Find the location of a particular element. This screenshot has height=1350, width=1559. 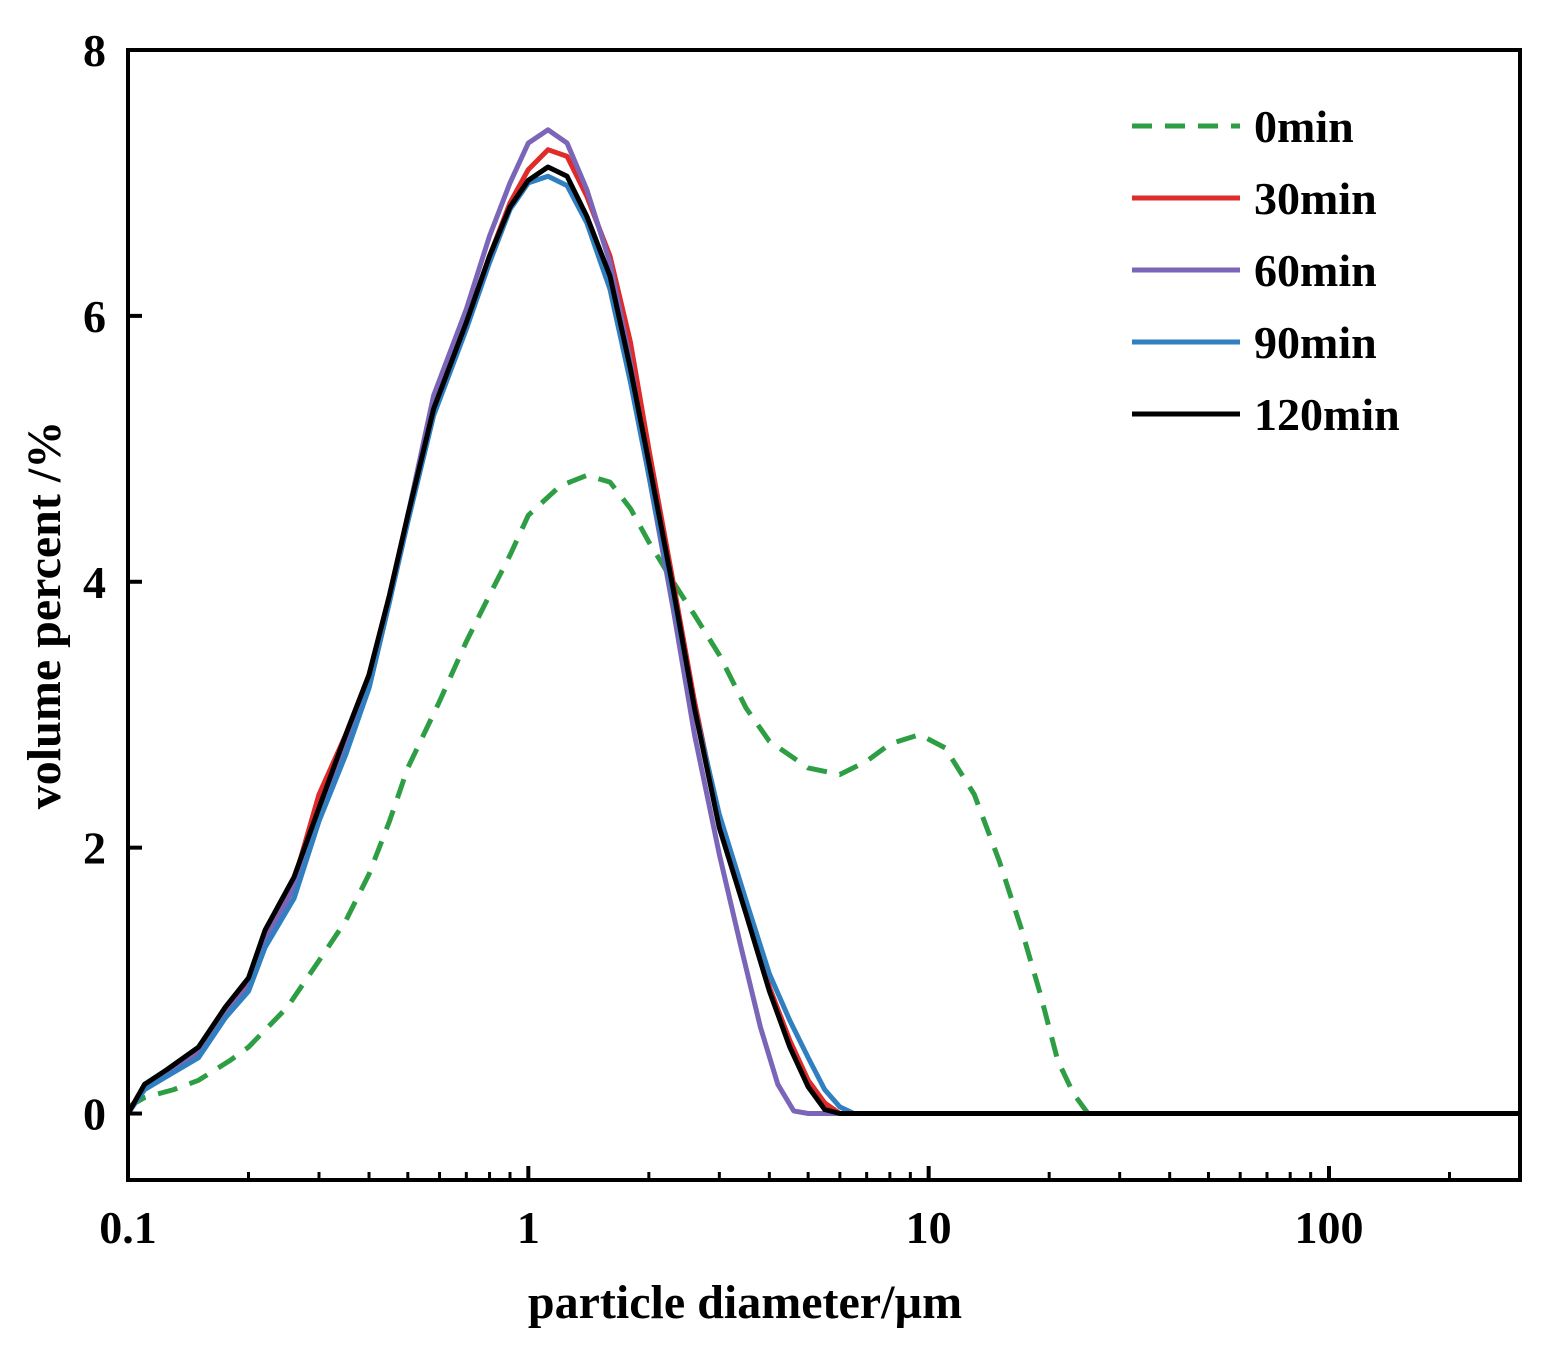

y-tick-label: 0 is located at coordinates (94, 1114).